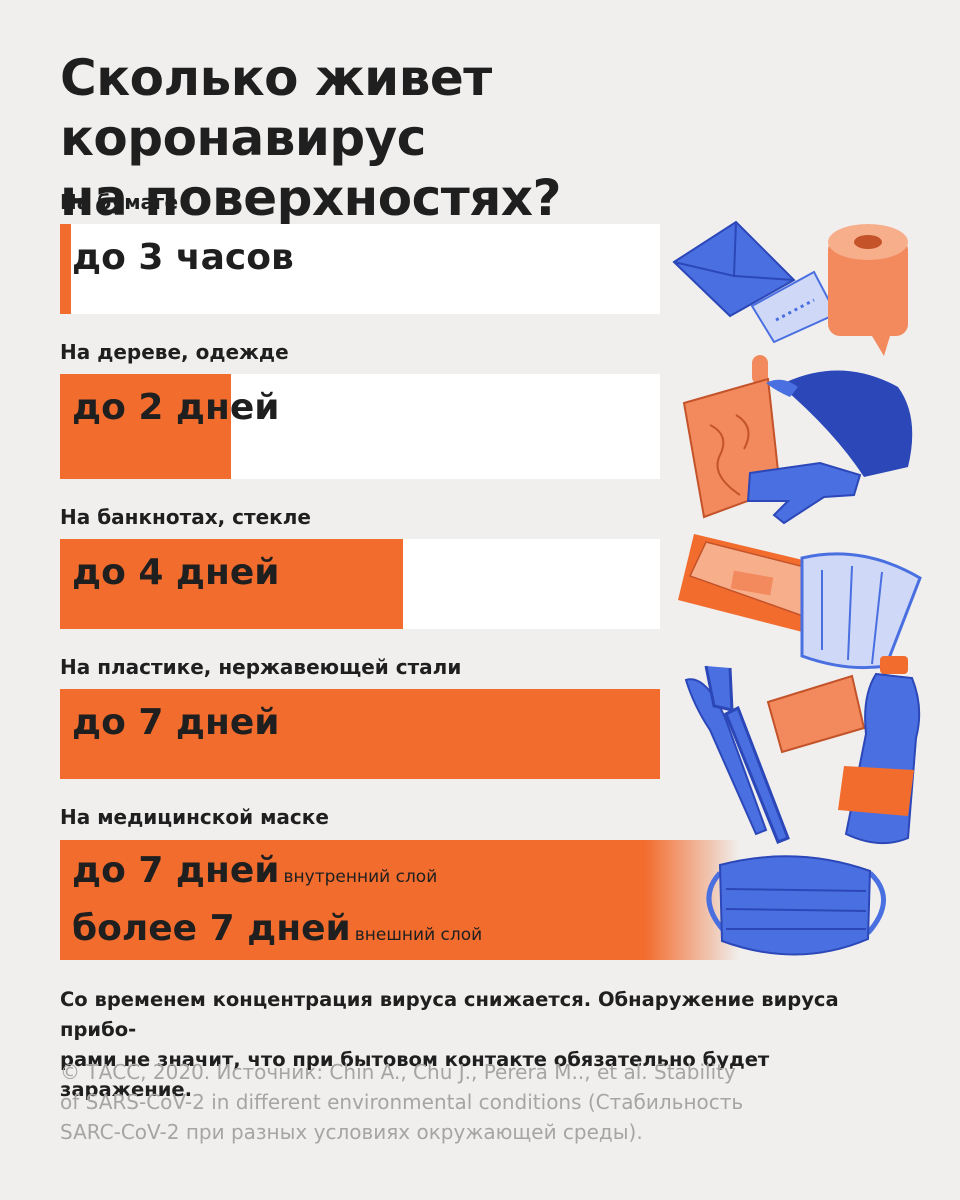  I want to click on medical-mask-icon, so click(796, 905).